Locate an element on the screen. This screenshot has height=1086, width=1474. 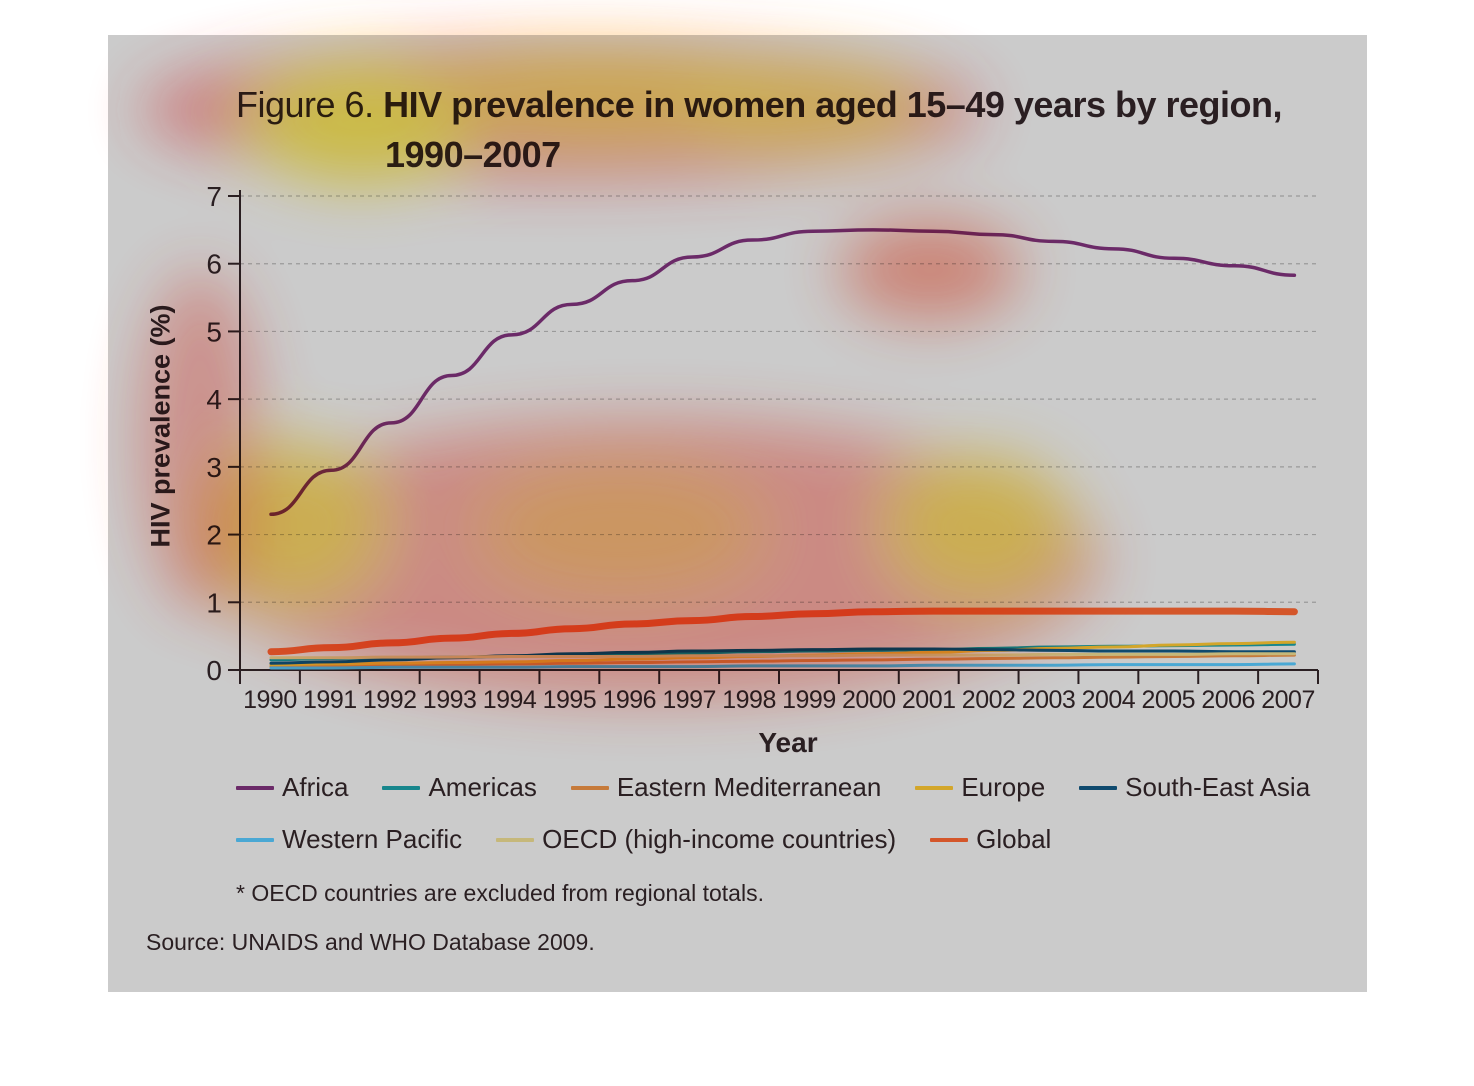
legend-label: OECD (high-income countries) is located at coordinates (719, 839).